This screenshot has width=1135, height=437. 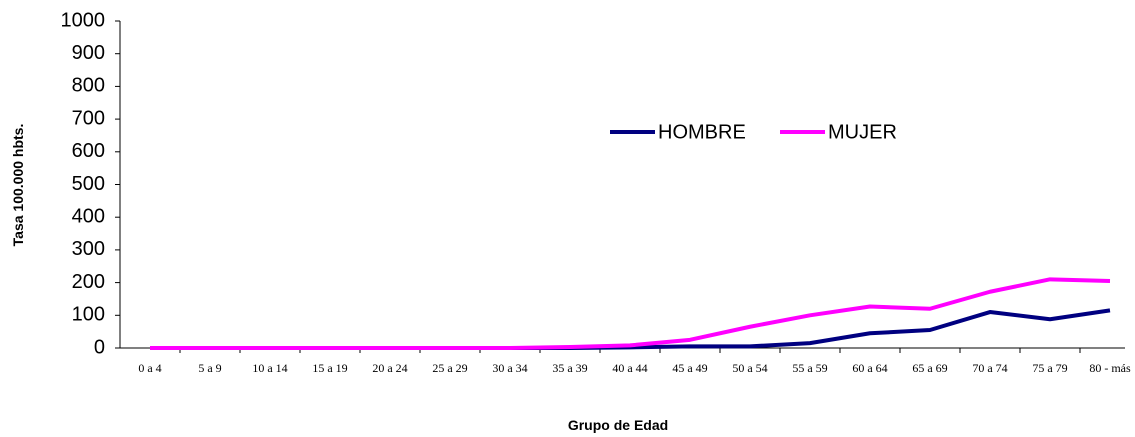 I want to click on y-tick-label: 500, so click(x=88, y=184).